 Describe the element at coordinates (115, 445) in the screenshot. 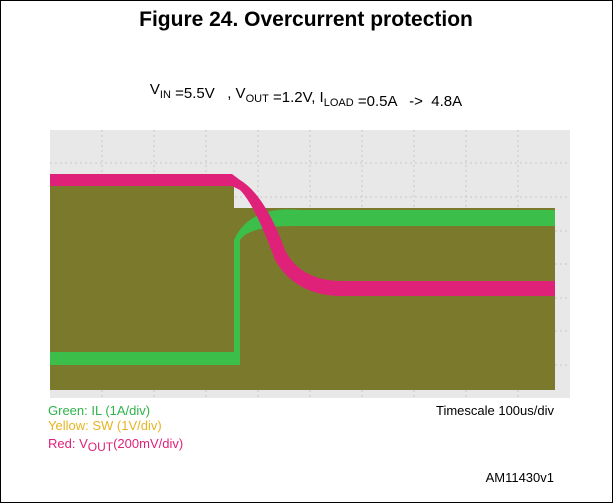

I see `legend-red: Red: VOUT(200mV/div)` at that location.